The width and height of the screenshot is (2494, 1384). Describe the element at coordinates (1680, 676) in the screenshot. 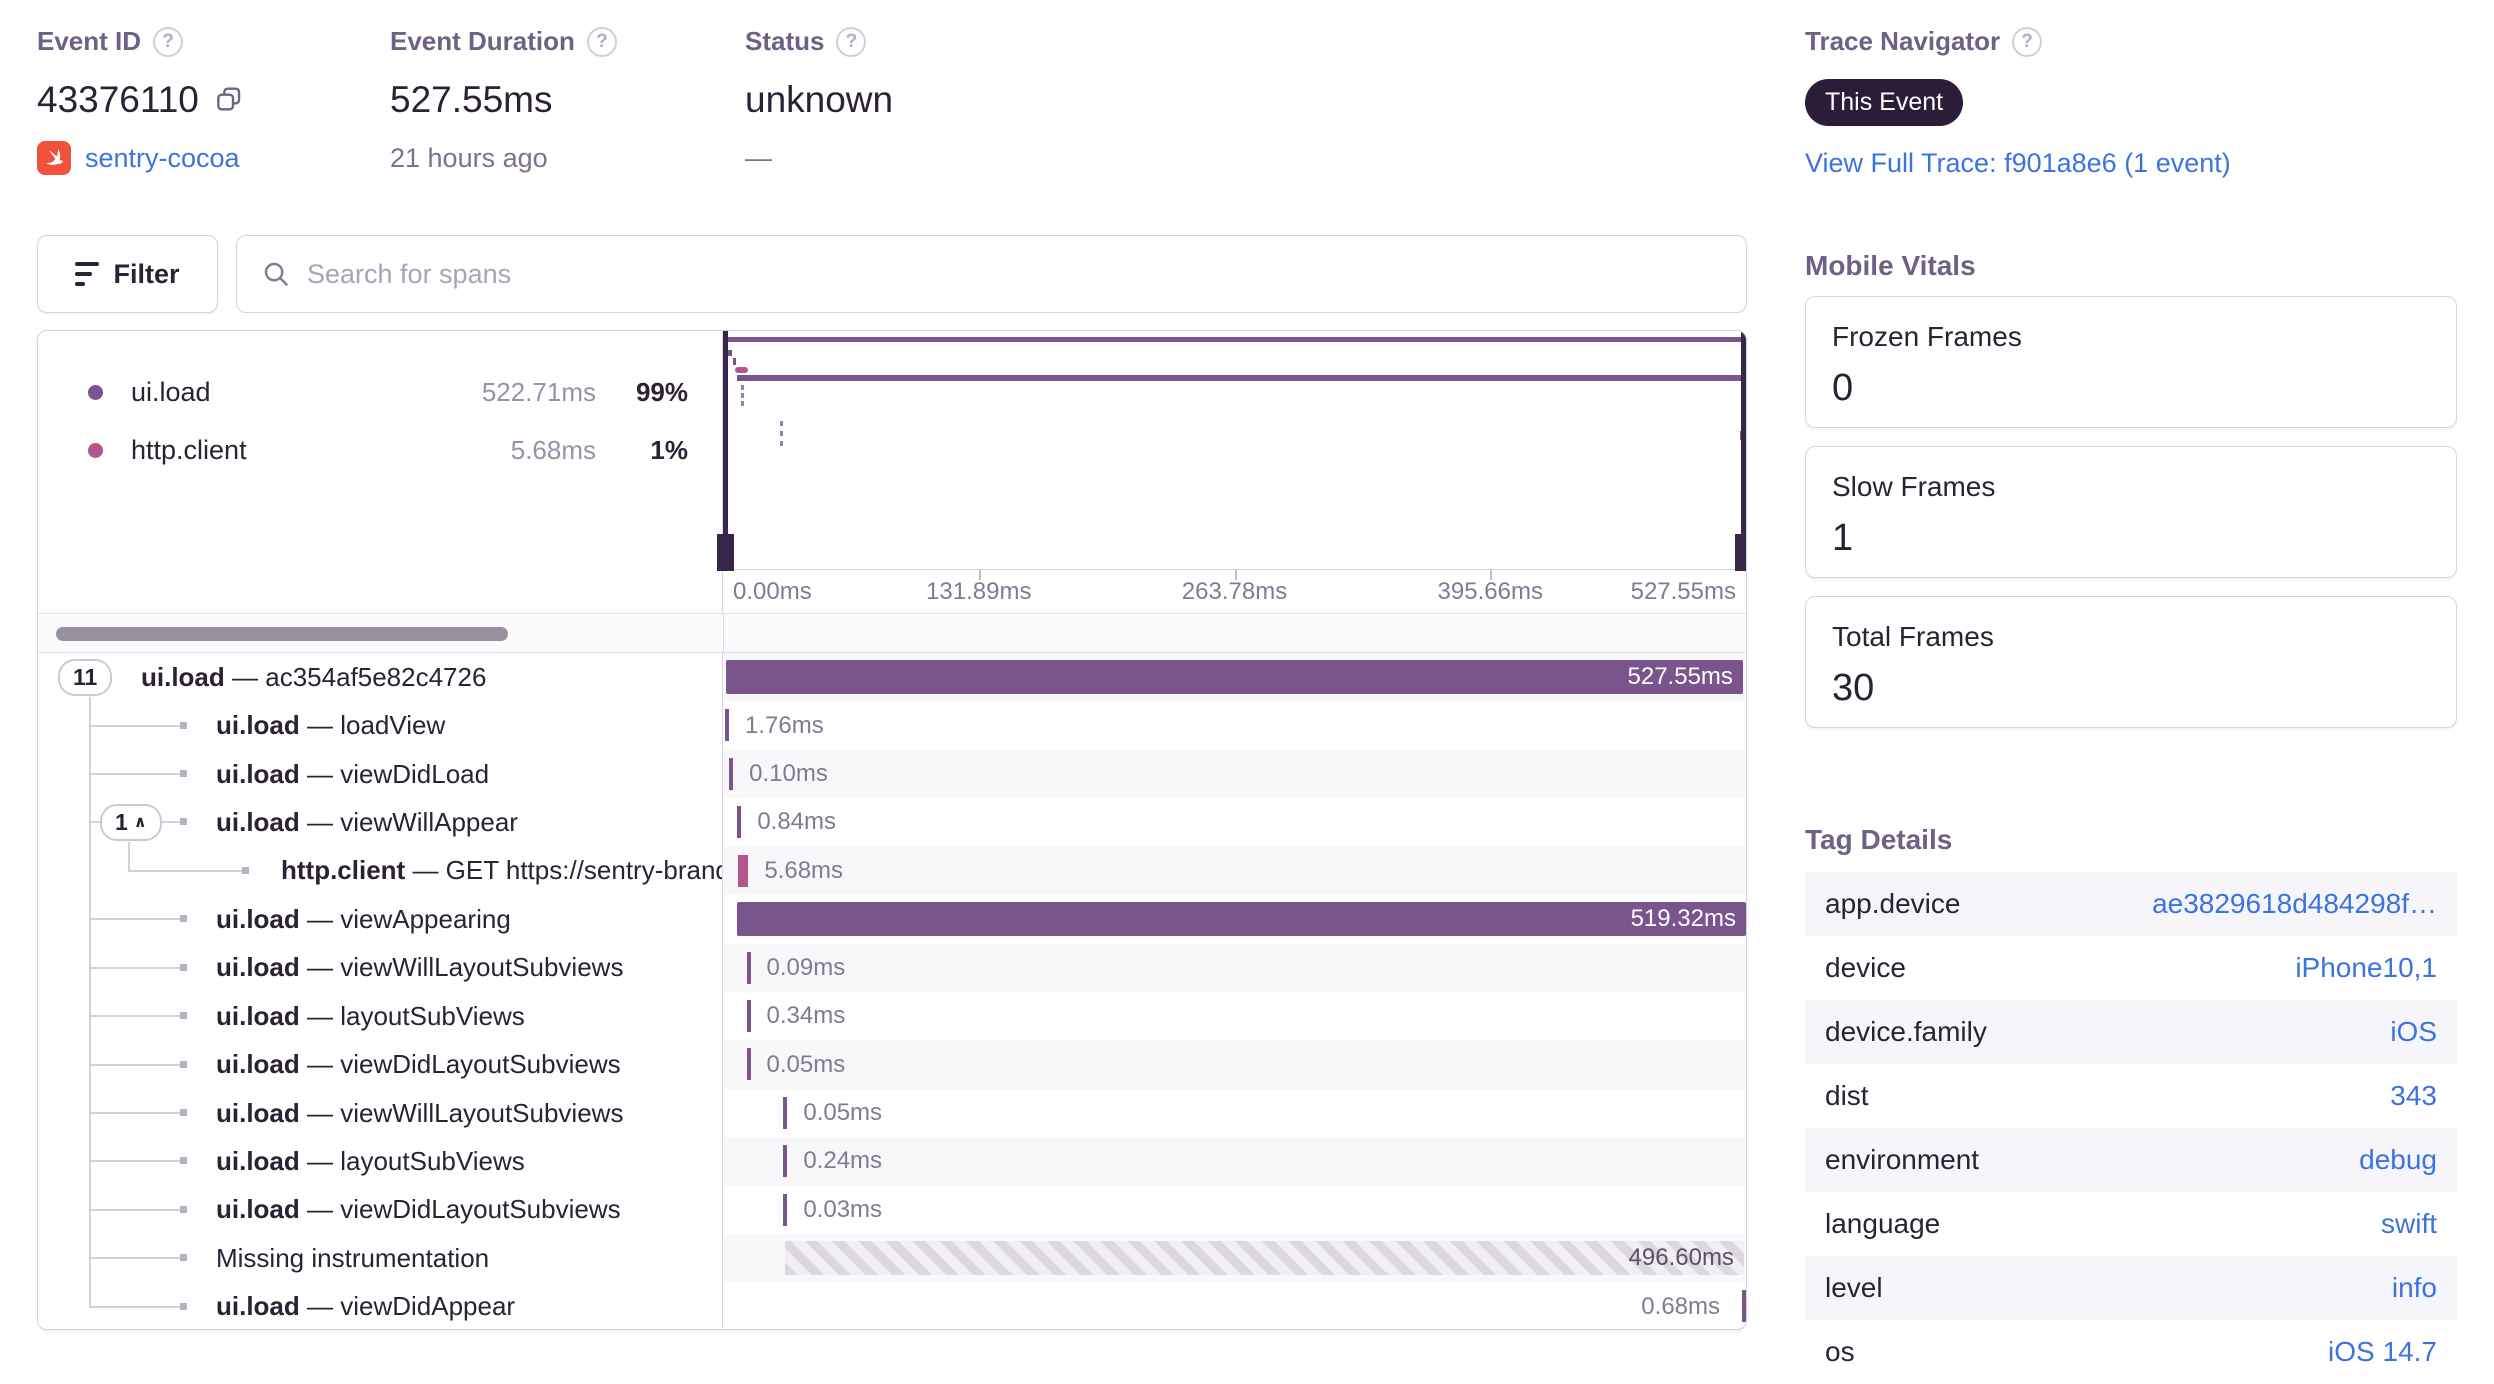

I see `span-duration-label: 527.55ms` at that location.